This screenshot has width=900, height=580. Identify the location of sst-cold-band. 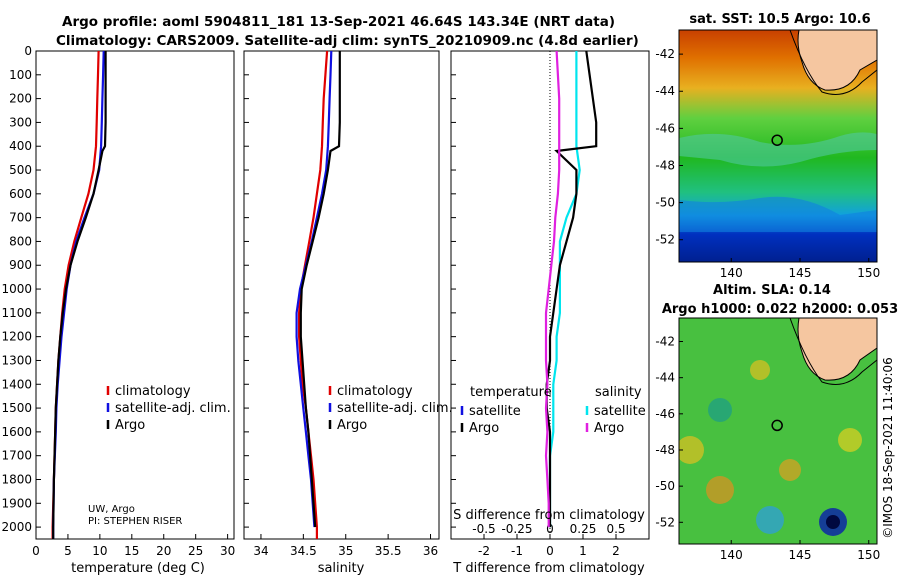
(778, 214).